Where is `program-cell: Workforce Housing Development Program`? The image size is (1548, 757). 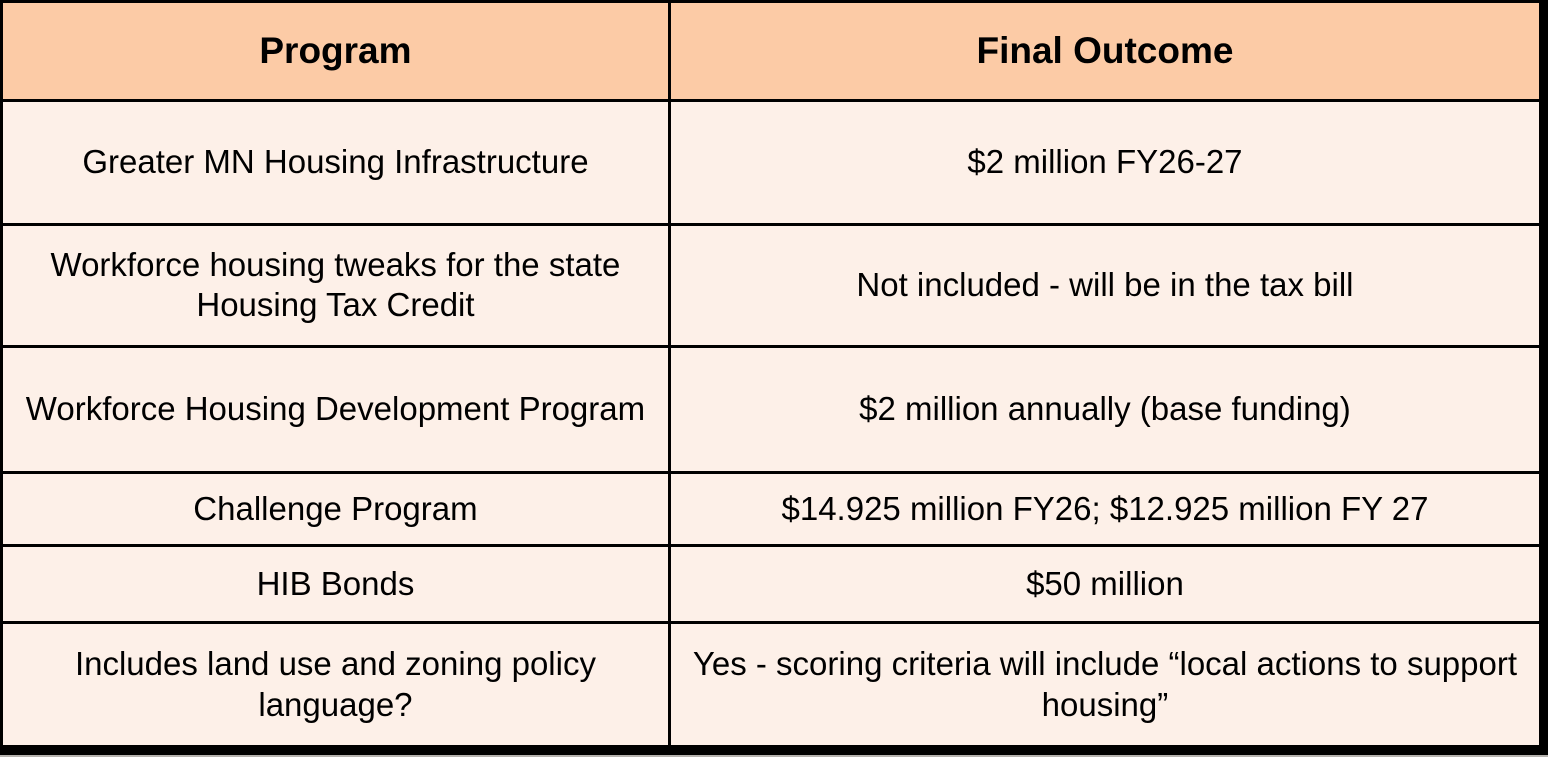 program-cell: Workforce Housing Development Program is located at coordinates (335, 409).